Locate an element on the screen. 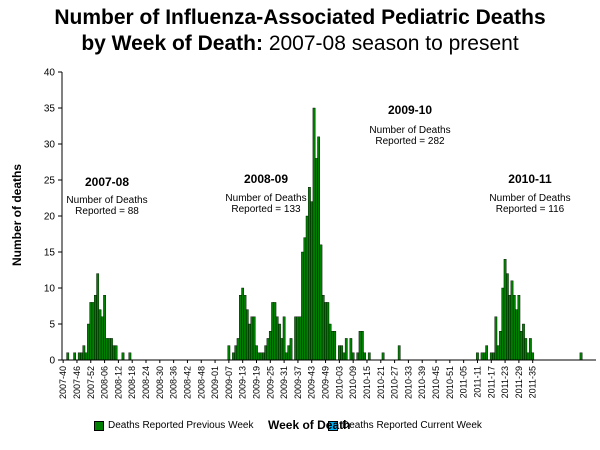 This screenshot has width=600, height=450. legend-swatch-previous is located at coordinates (99, 426).